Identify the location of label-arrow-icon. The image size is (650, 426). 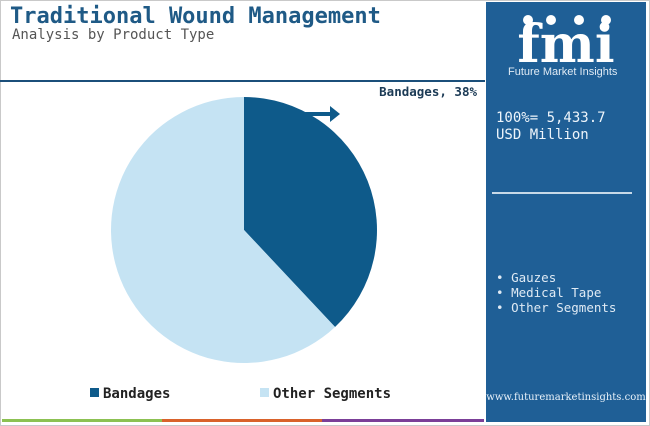
(321, 114).